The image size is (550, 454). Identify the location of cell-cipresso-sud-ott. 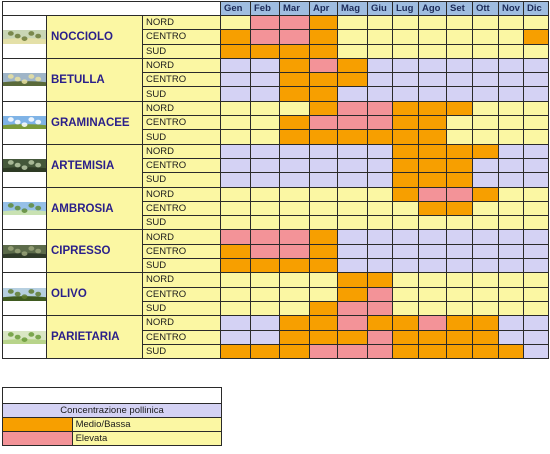
(485, 266).